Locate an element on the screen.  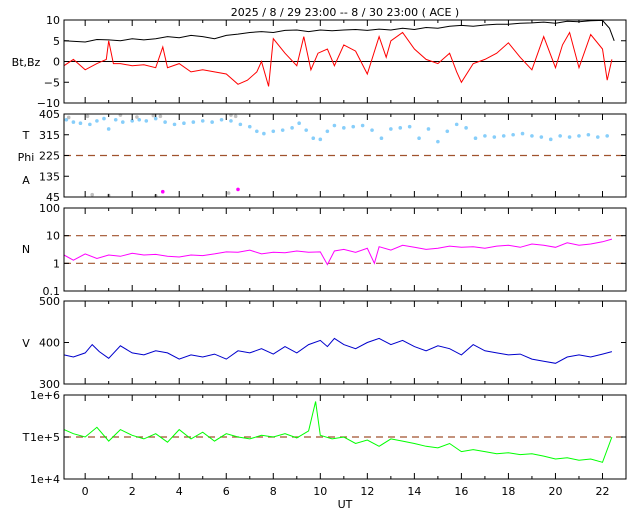
y-tick-label: 135 is located at coordinates (49, 176).